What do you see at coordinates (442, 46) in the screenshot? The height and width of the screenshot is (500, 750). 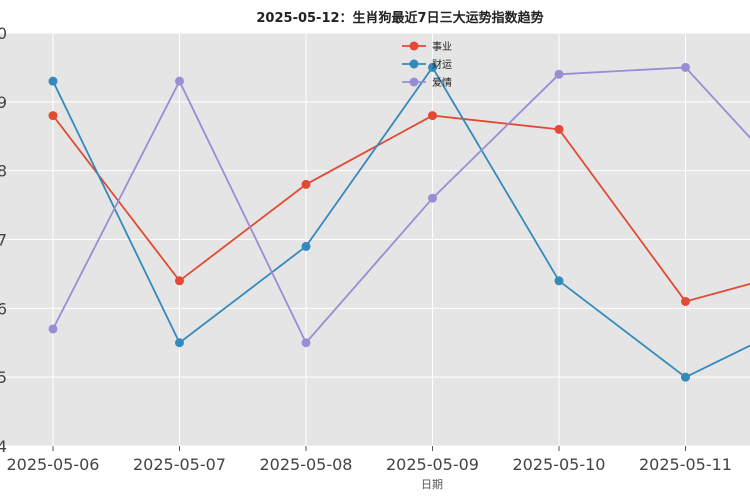 I see `legend-label: 事业` at bounding box center [442, 46].